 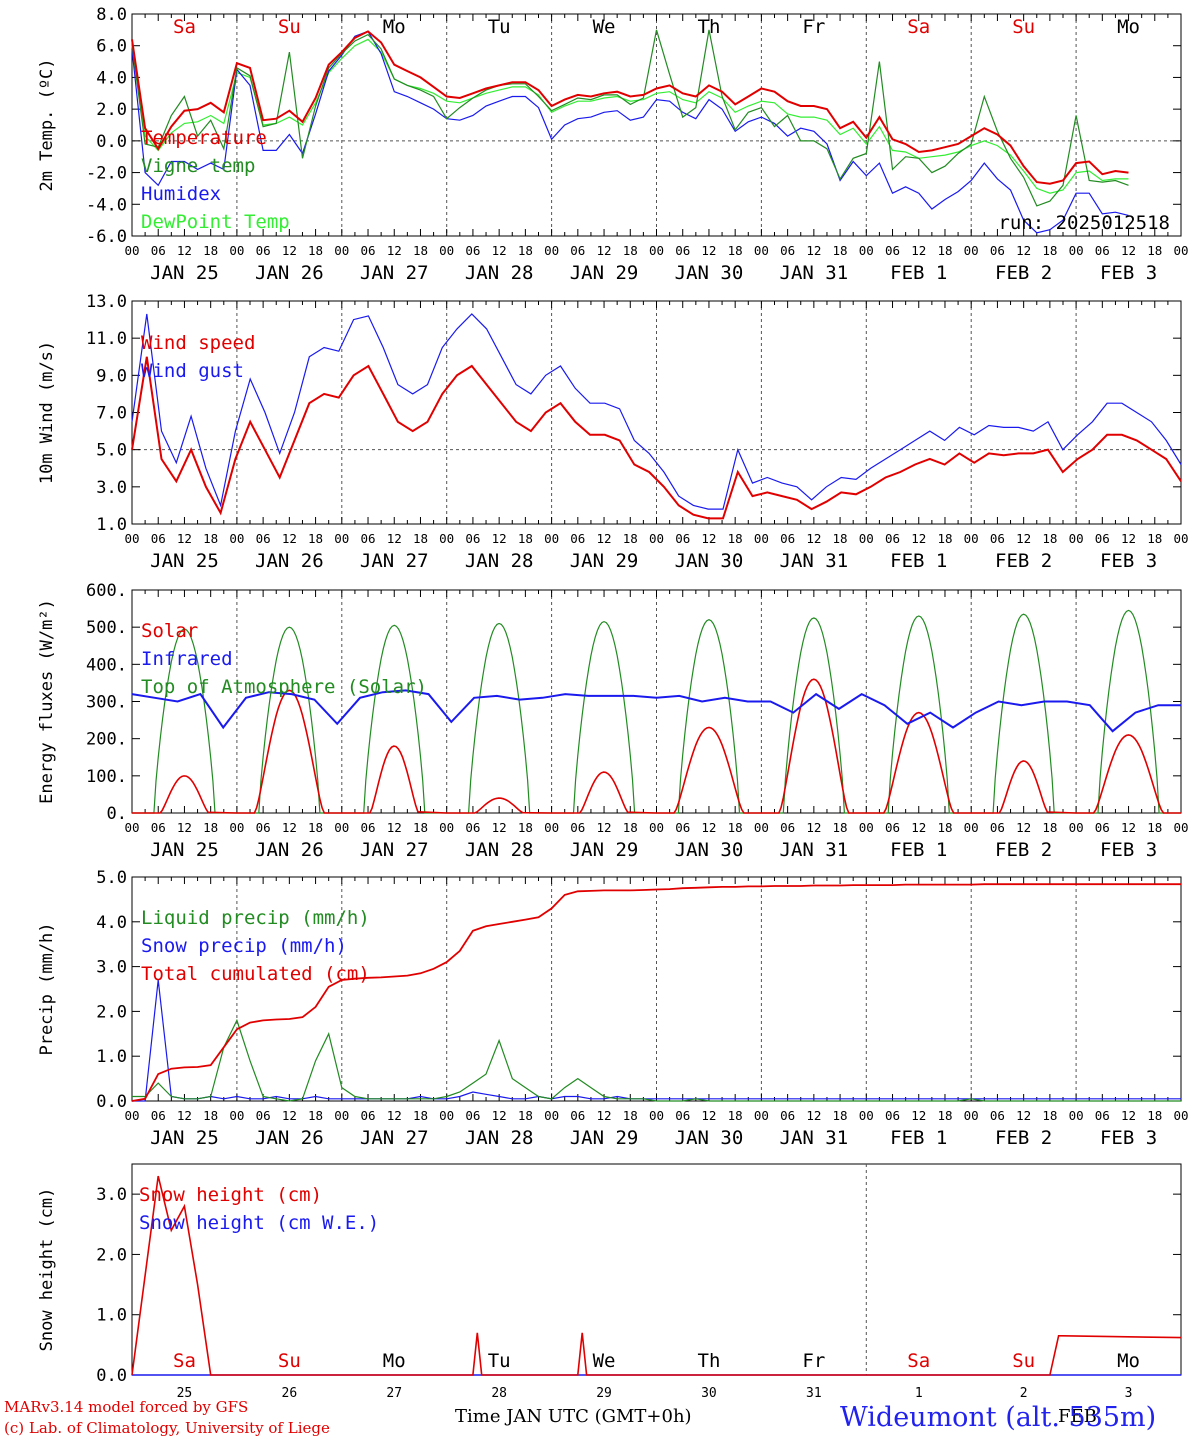 I want to click on time-axis-title: Time JAN UTC (GMT+0h), so click(x=573, y=1417).